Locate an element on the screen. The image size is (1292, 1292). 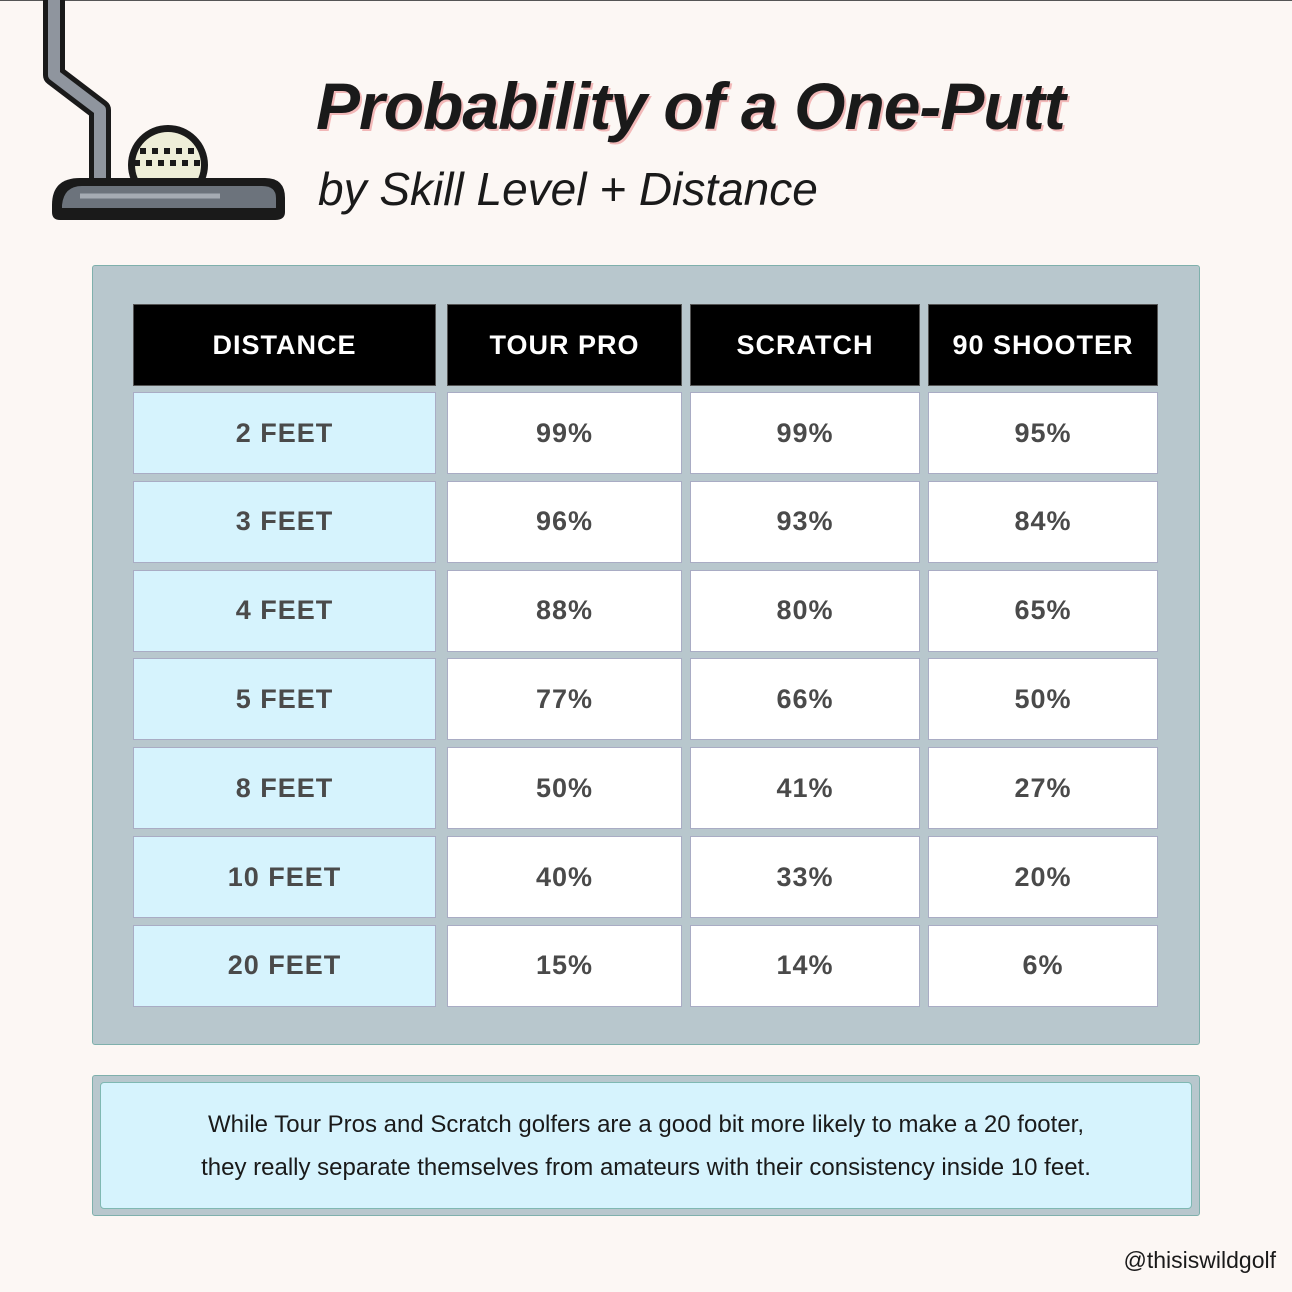
table-cell: 41% is located at coordinates (805, 788).